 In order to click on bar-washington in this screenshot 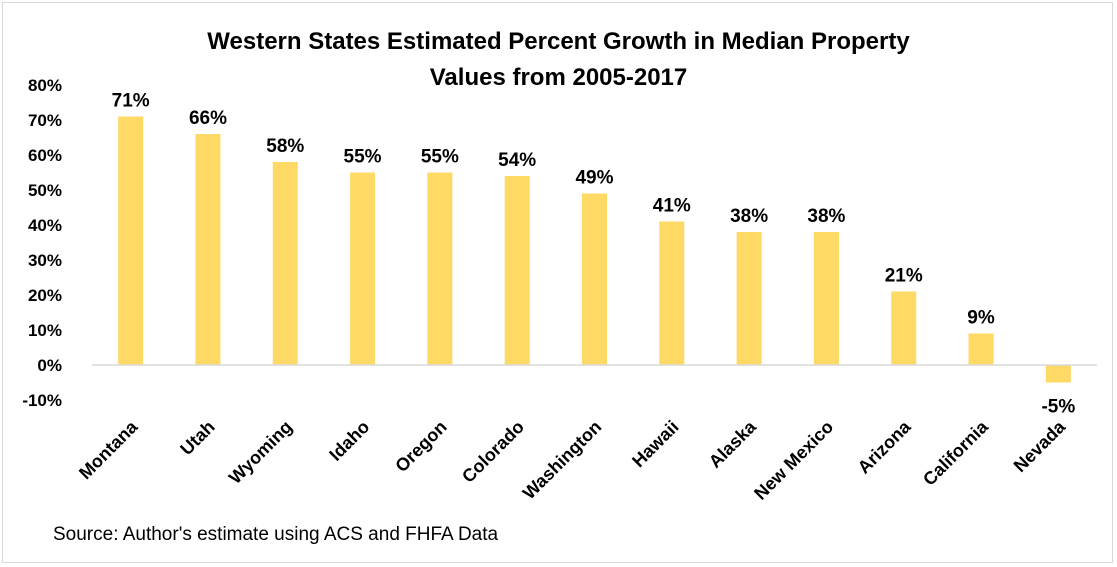, I will do `click(594, 279)`.